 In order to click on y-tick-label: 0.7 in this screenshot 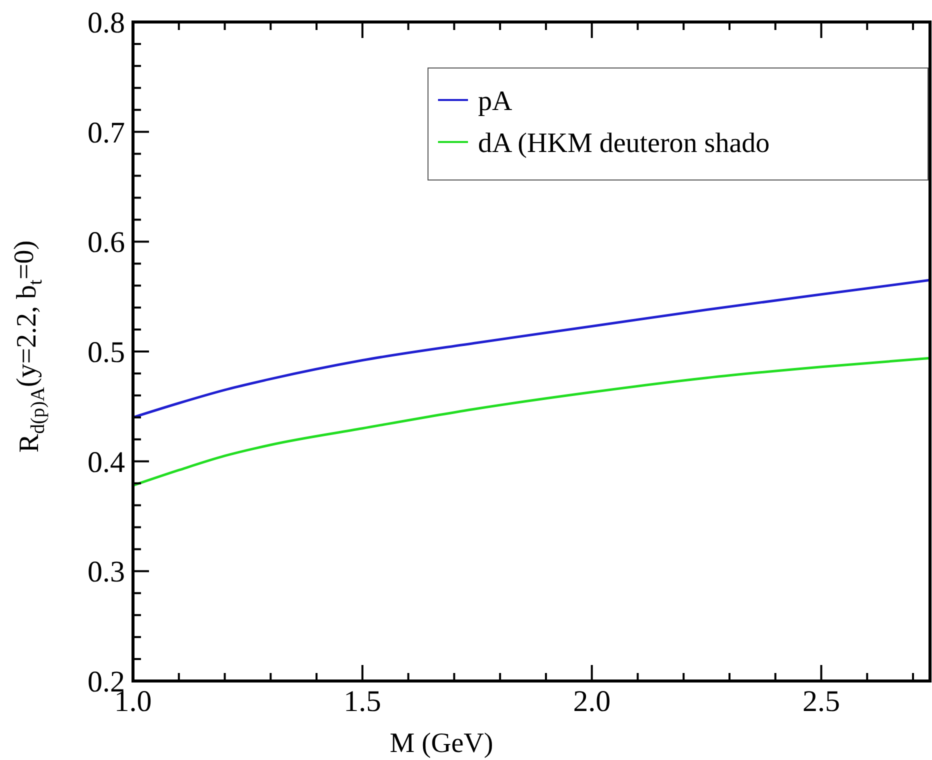, I will do `click(106, 133)`.